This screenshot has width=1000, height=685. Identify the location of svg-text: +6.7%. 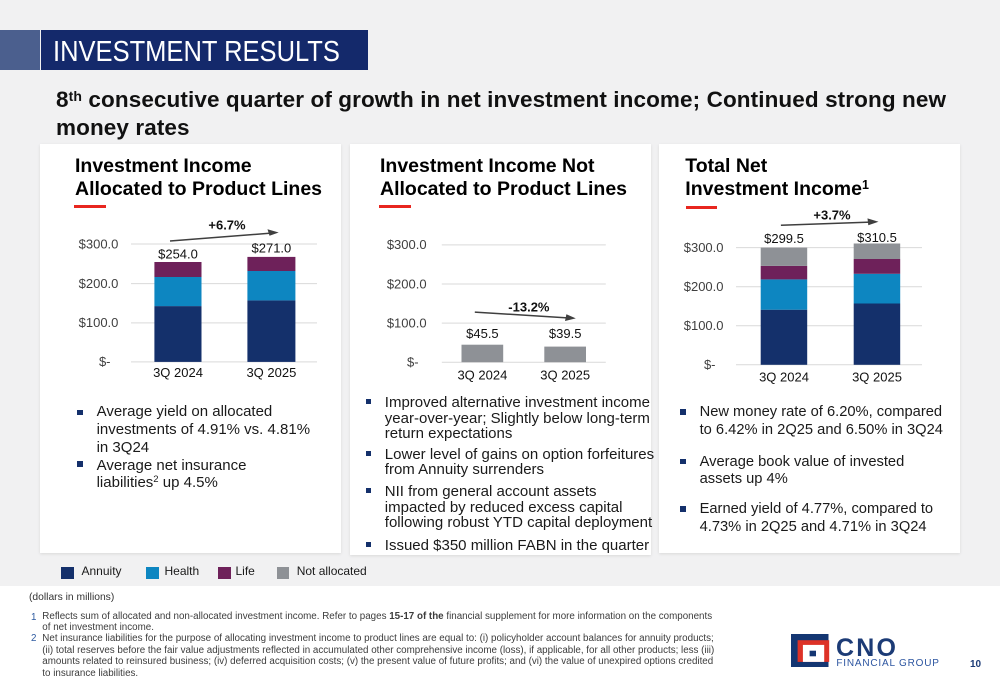
(227, 224).